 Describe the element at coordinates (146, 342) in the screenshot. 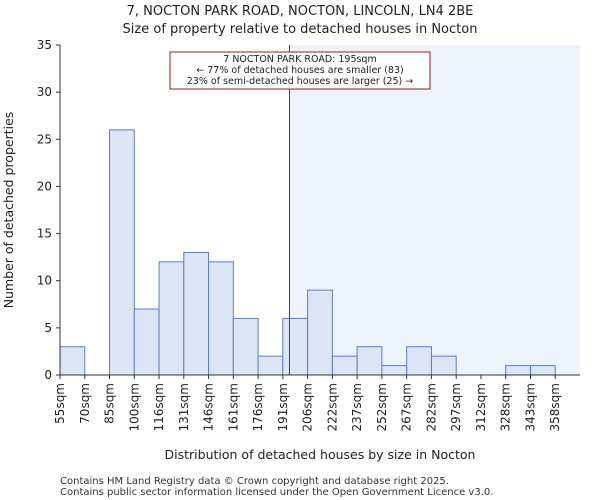

I see `bar-100sqm` at that location.